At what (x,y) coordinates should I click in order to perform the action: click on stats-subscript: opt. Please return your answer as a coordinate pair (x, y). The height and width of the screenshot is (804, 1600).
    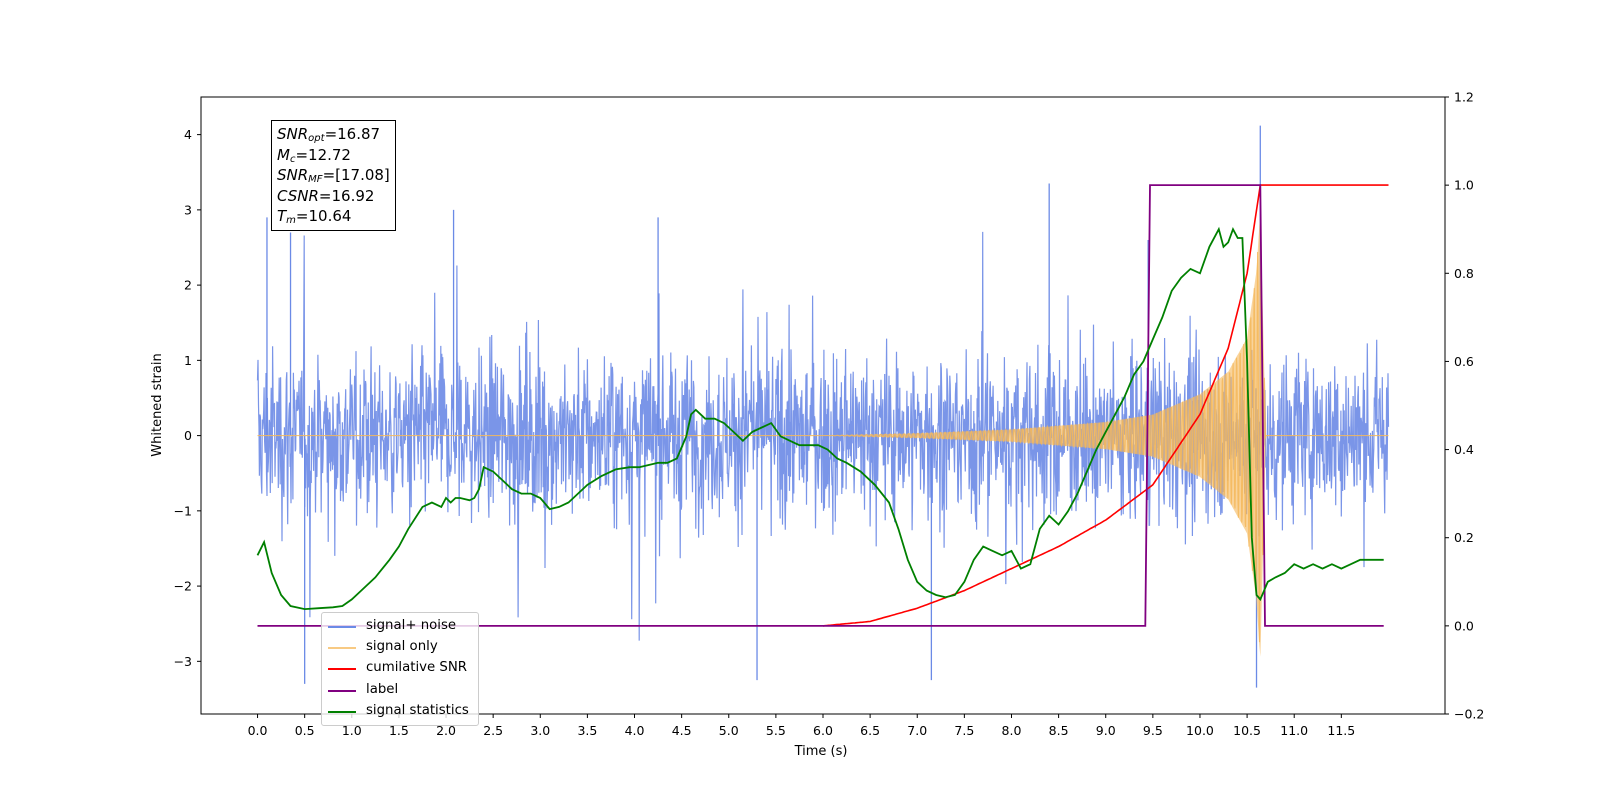
    Looking at the image, I should click on (316, 138).